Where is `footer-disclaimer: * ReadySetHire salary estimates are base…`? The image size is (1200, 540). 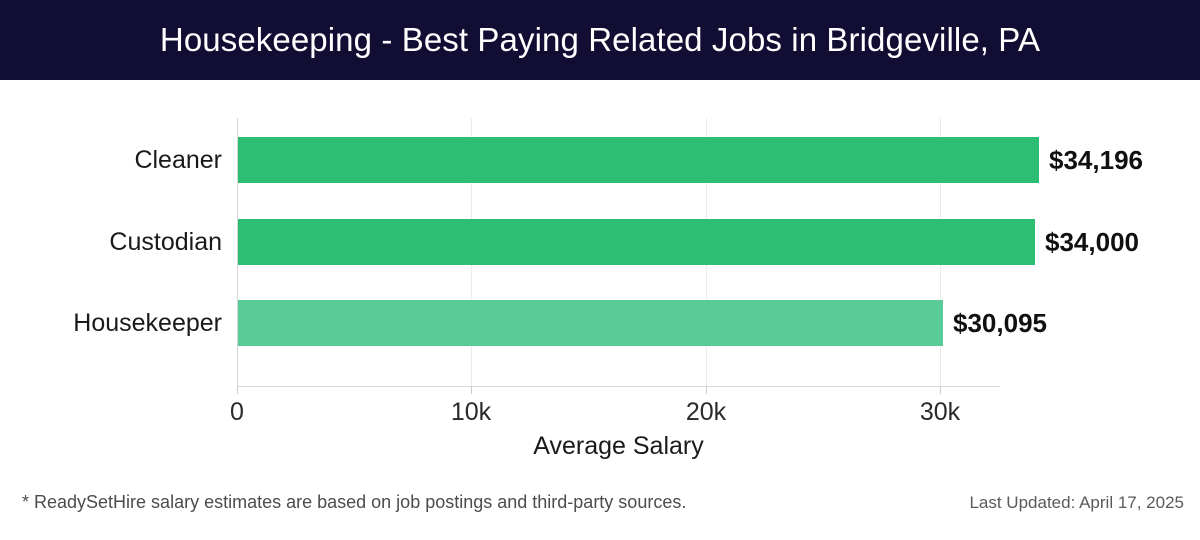
footer-disclaimer: * ReadySetHire salary estimates are base… is located at coordinates (354, 502).